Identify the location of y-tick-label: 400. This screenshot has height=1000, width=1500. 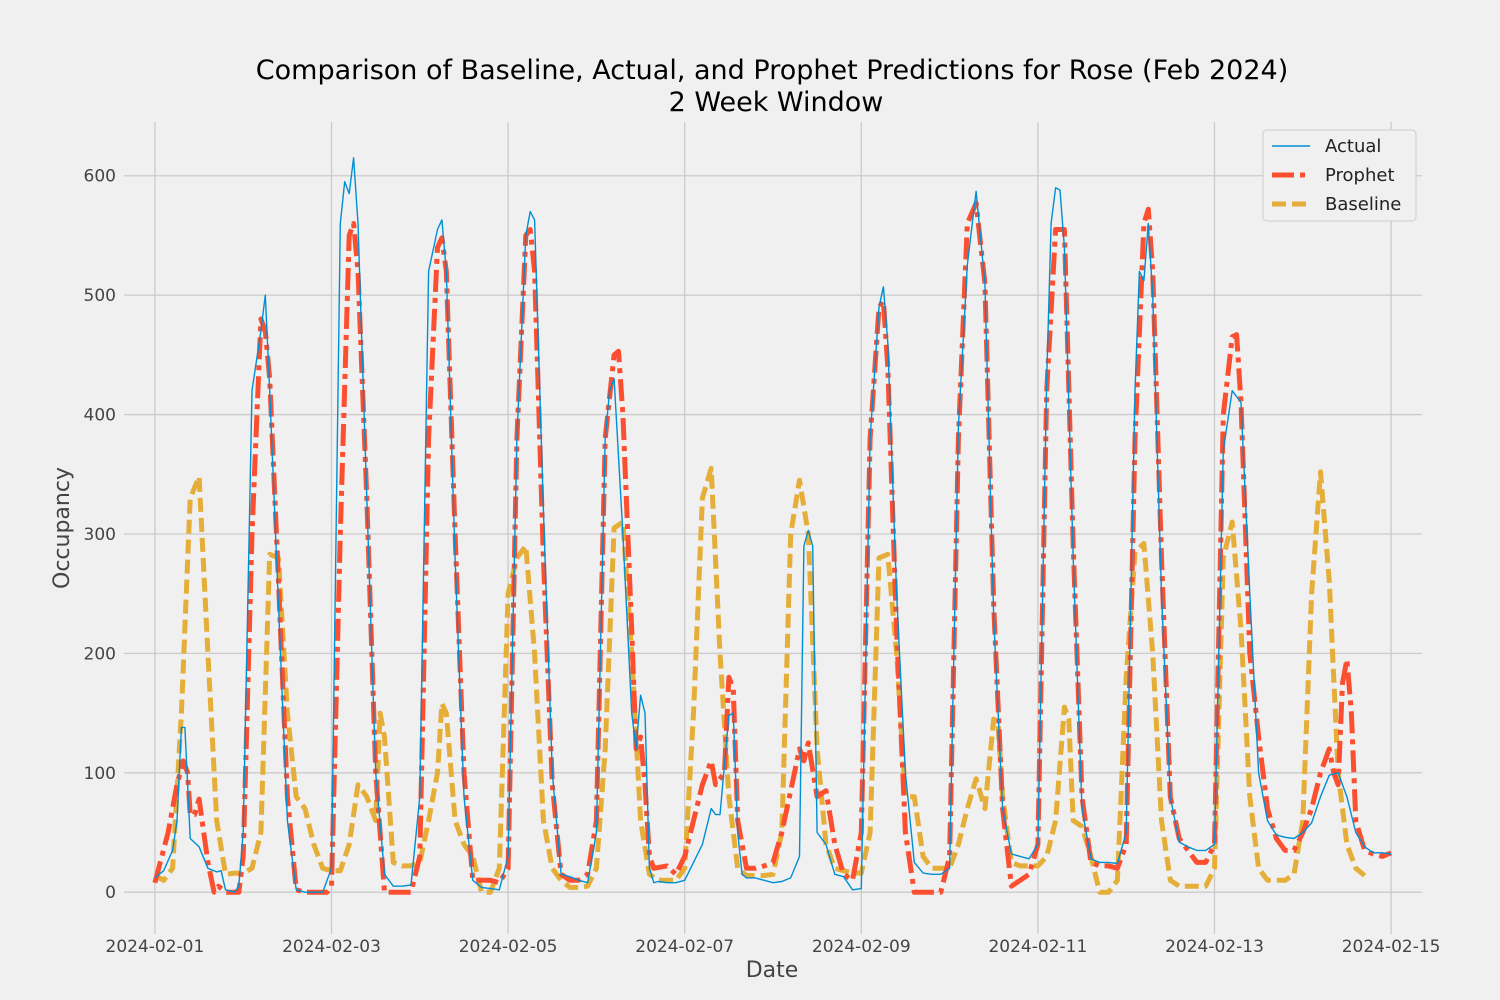
(100, 416).